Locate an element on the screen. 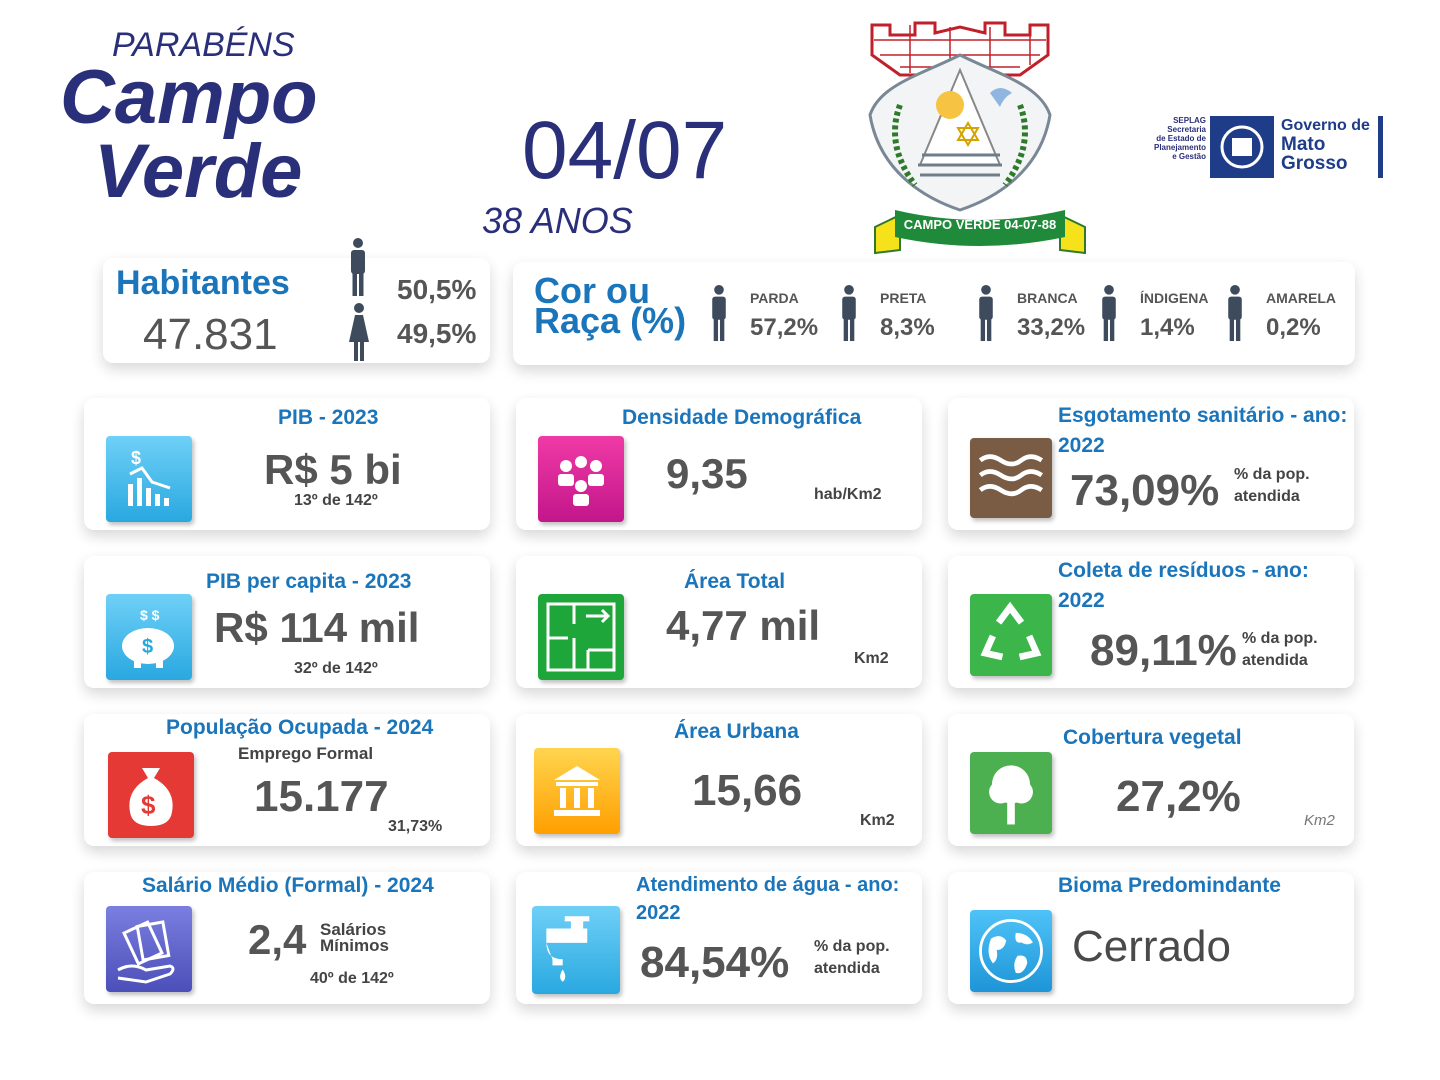 This screenshot has height=1080, width=1440. card-value: 2,4 is located at coordinates (277, 939).